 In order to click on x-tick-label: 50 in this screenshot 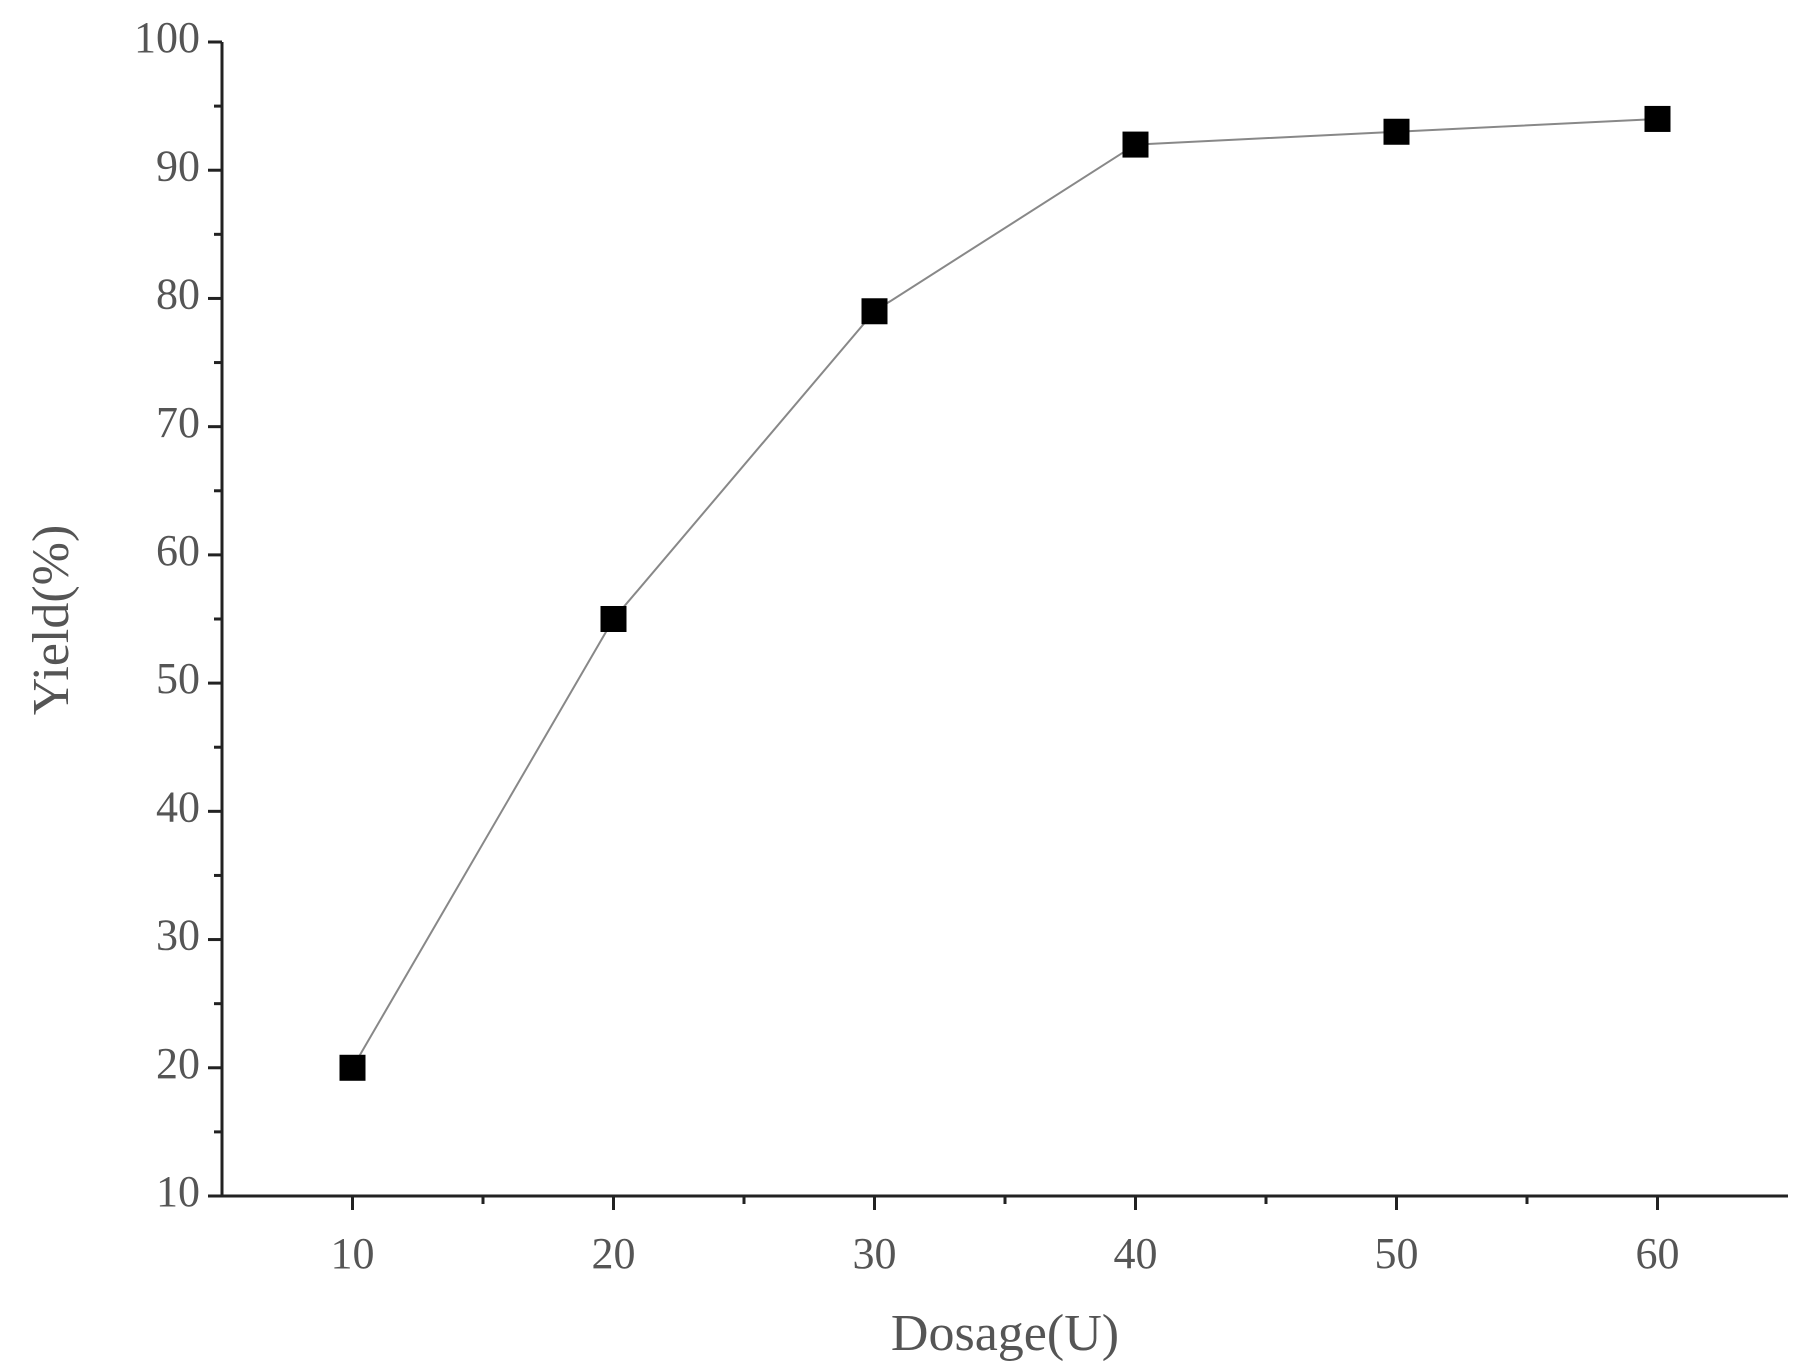, I will do `click(1397, 1253)`.